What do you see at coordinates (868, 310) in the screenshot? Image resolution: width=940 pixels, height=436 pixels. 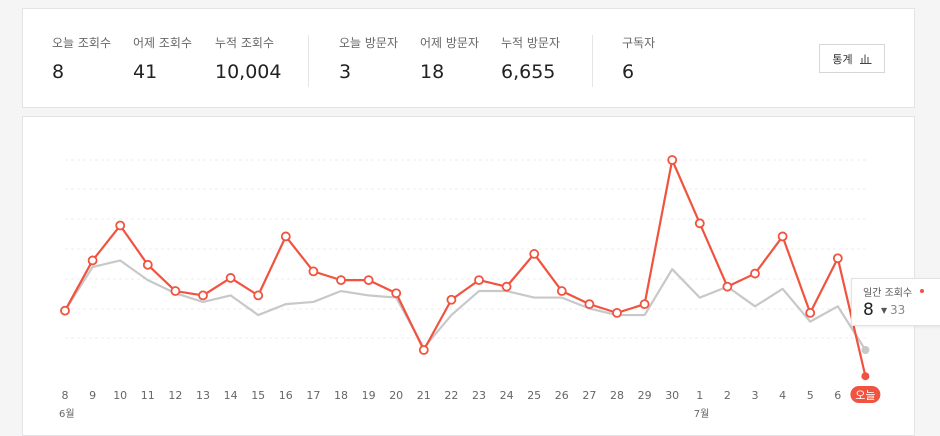 I see `tooltip-value: 8` at bounding box center [868, 310].